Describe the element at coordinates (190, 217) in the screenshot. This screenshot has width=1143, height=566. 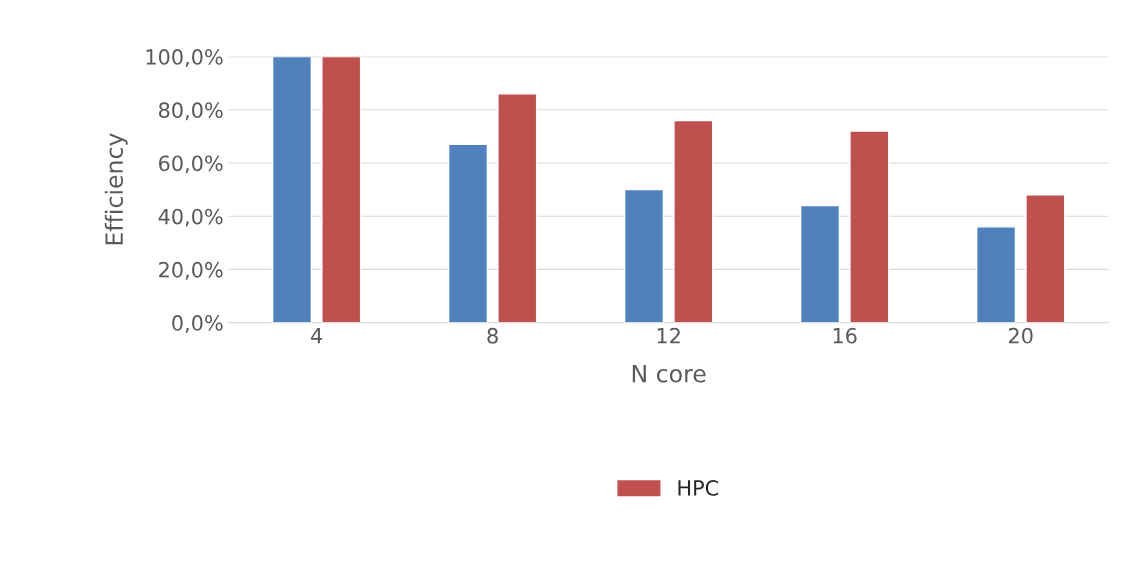
I see `y-tick-label: 40,0%` at that location.